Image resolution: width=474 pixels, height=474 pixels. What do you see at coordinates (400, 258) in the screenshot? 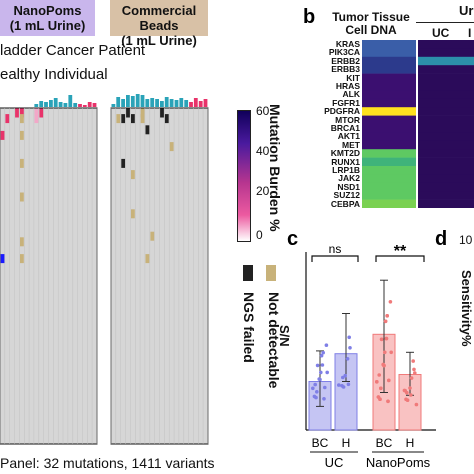
I see `sig-bracket-right` at bounding box center [400, 258].